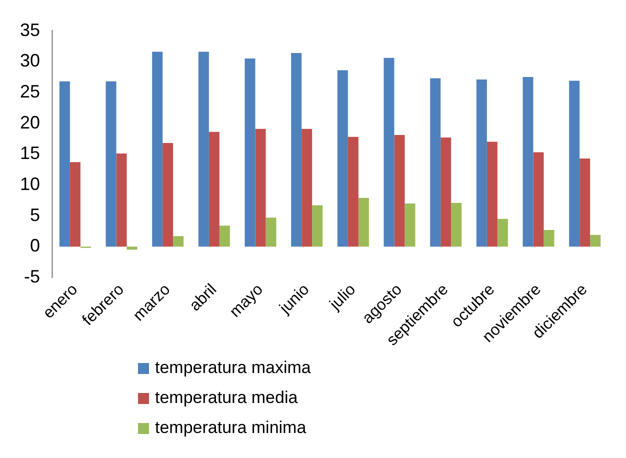  I want to click on y-tick-label: 30, so click(30, 60).